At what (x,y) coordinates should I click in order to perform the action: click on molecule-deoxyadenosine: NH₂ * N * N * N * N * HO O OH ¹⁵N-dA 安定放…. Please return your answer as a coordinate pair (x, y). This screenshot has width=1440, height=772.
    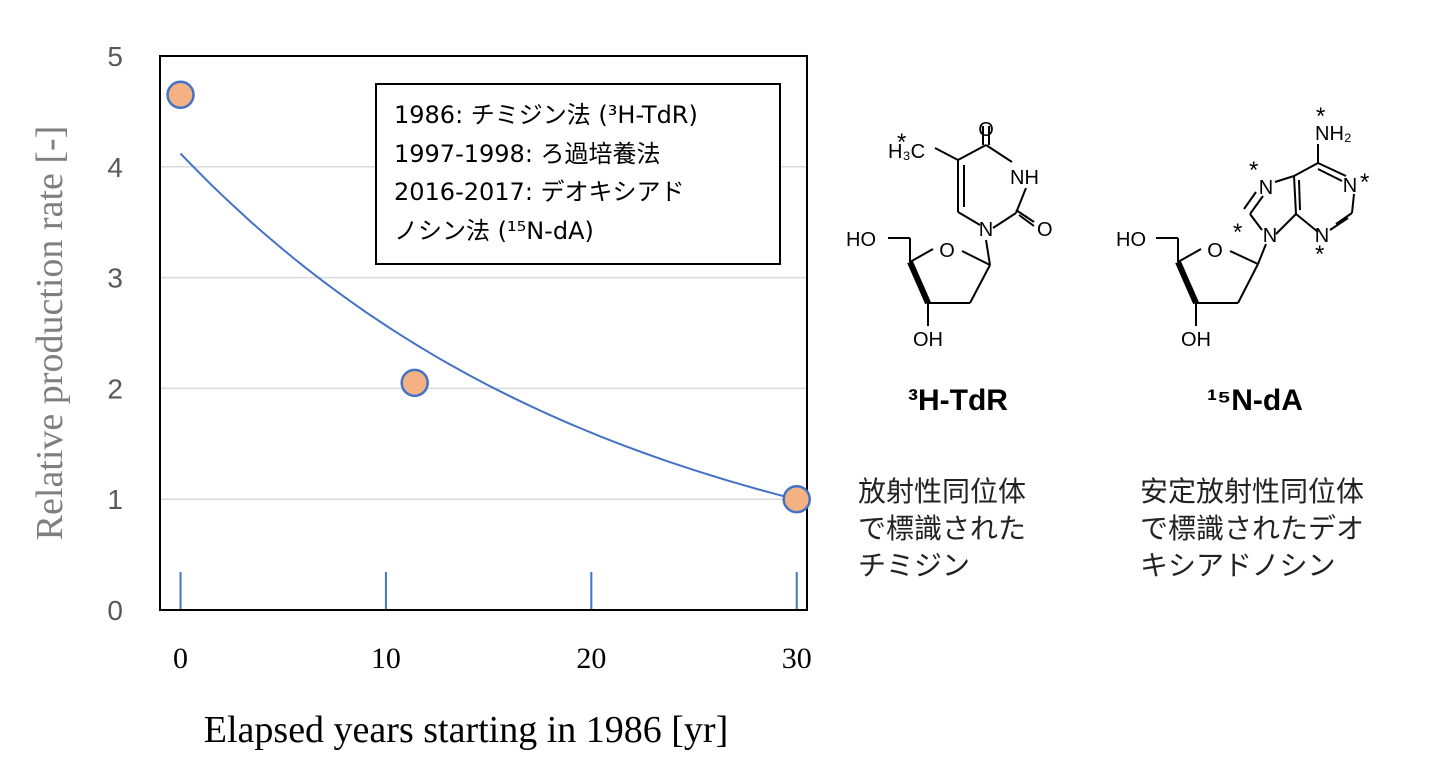
    Looking at the image, I should click on (1242, 342).